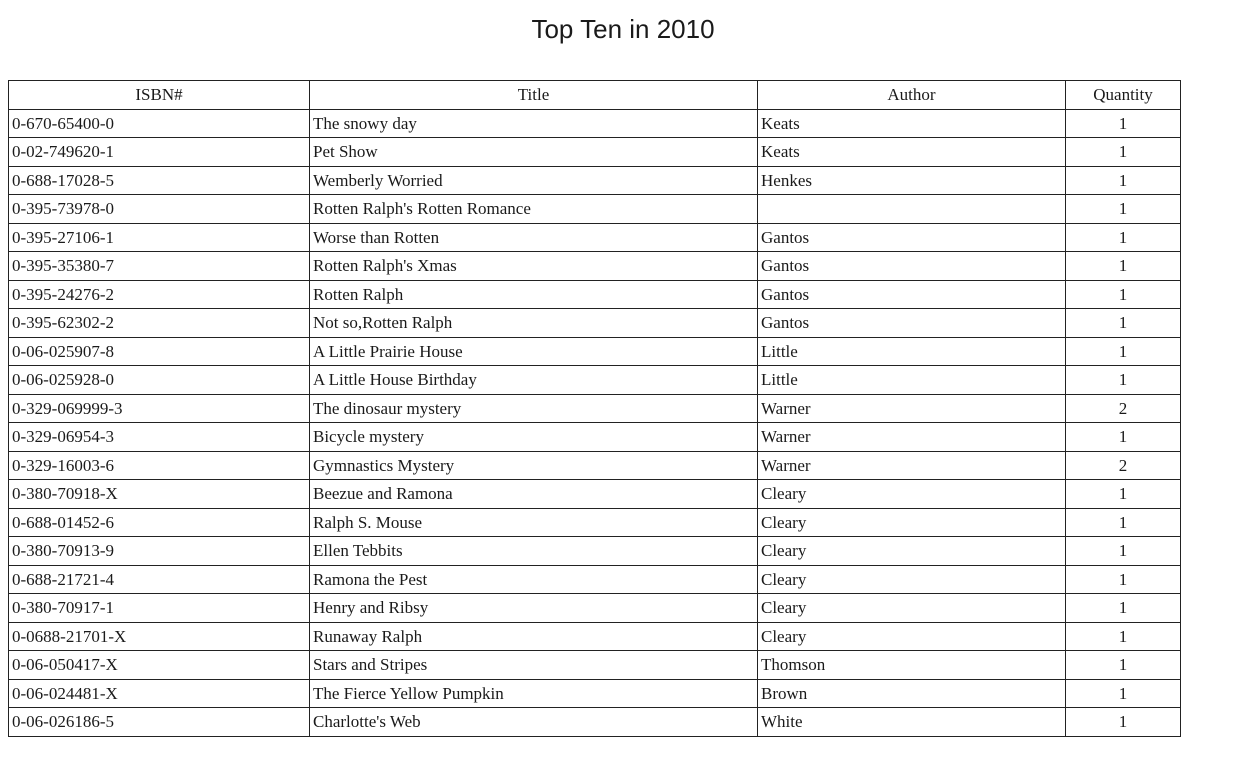  What do you see at coordinates (594, 152) in the screenshot?
I see `table-row: 0-02-749620-1 Pet Show Keats 1` at bounding box center [594, 152].